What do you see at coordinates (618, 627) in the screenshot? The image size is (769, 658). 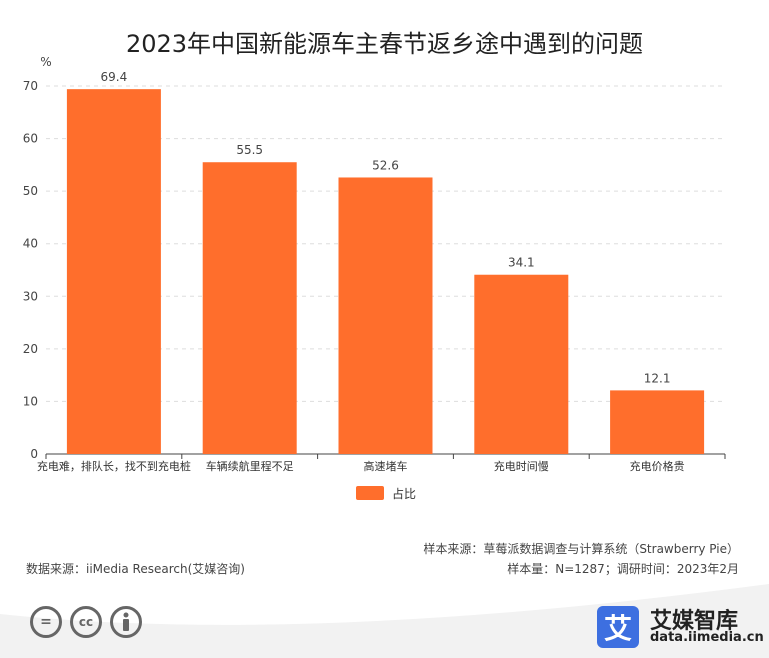 I see `brand-logo-icon: 艾` at bounding box center [618, 627].